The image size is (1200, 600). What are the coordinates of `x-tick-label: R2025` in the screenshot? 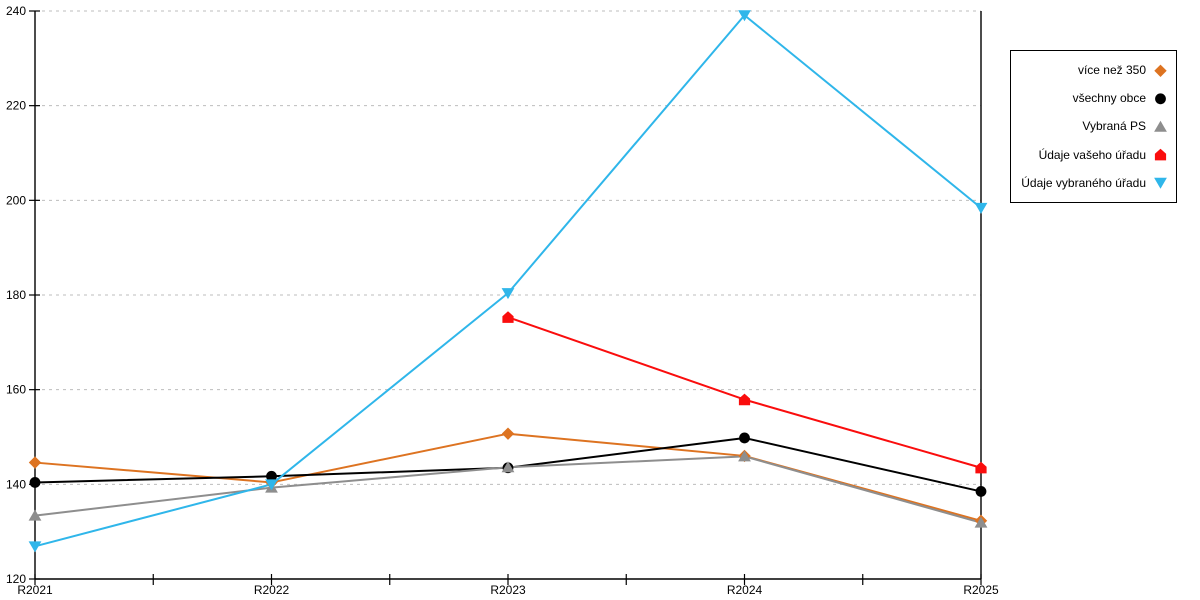 It's located at (981, 590).